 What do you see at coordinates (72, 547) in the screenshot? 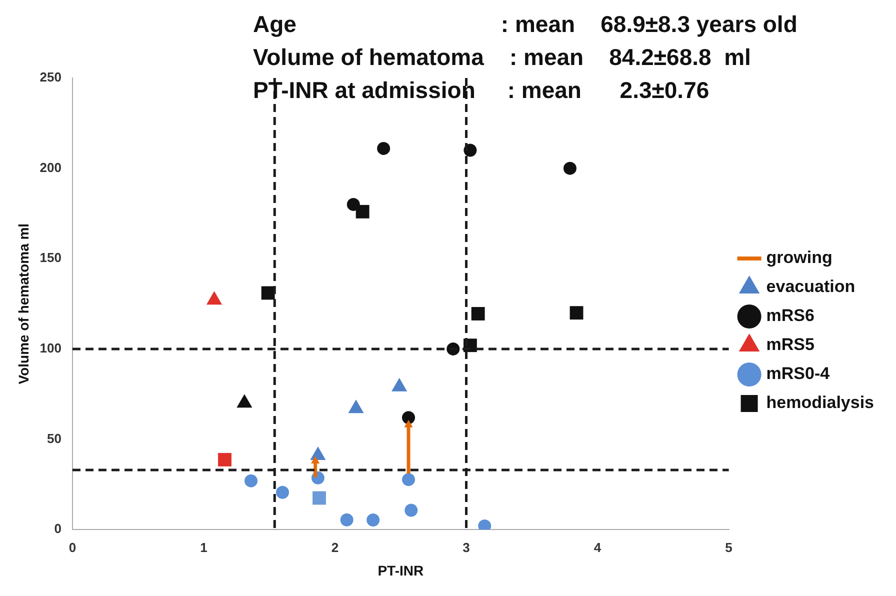
I see `x-tick-label: 0` at bounding box center [72, 547].